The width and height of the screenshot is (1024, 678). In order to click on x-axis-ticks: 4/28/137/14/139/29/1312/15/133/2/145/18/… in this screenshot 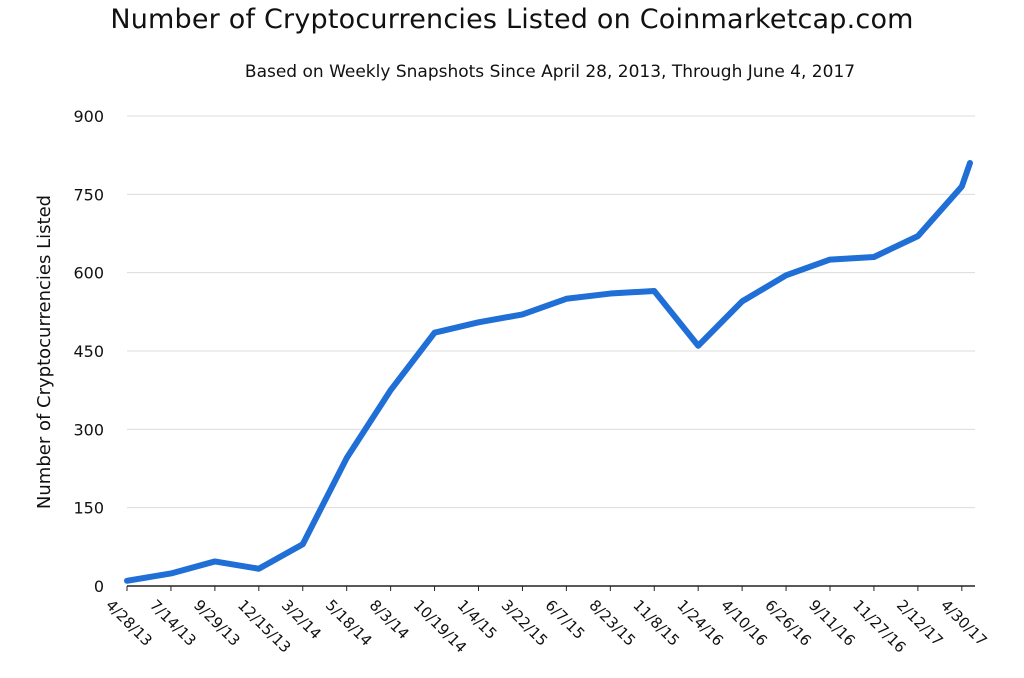, I will do `click(546, 621)`.